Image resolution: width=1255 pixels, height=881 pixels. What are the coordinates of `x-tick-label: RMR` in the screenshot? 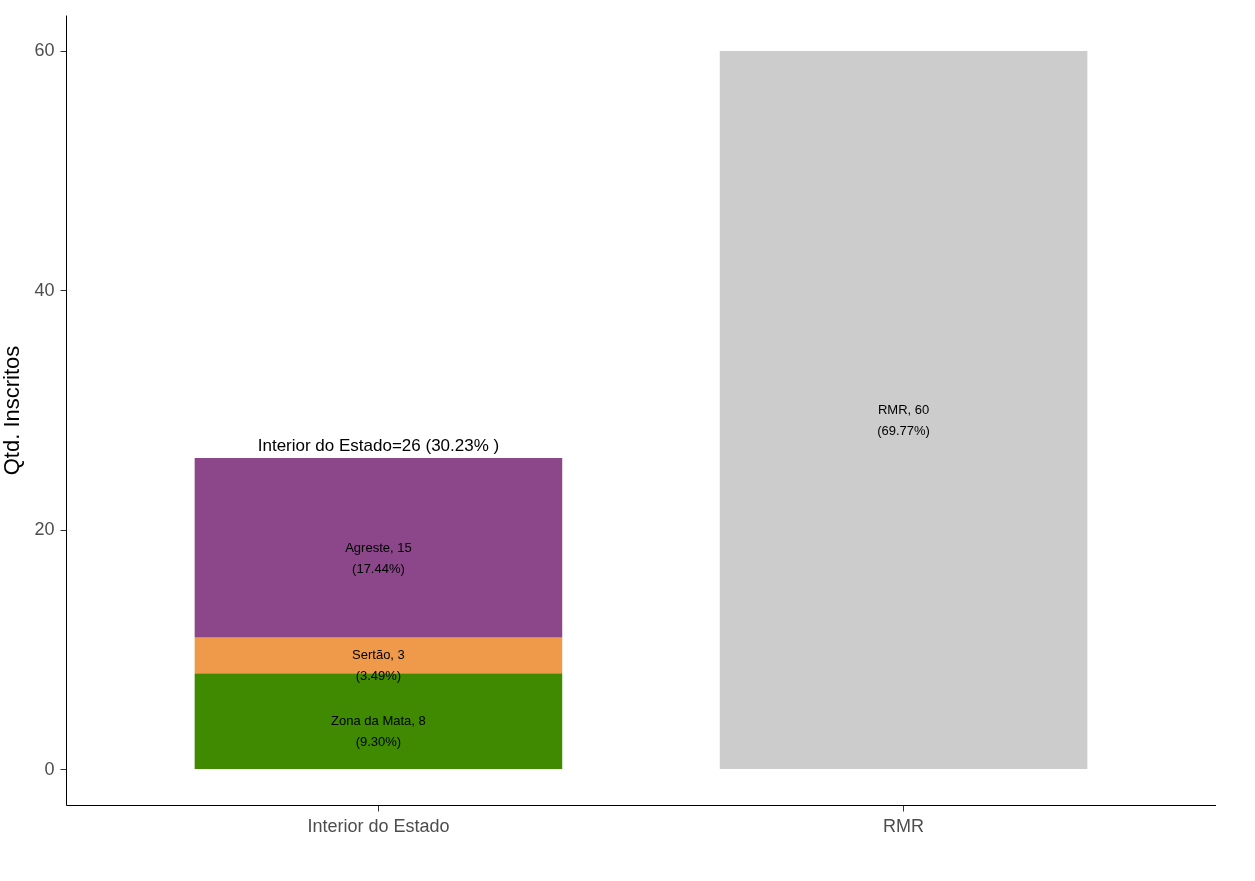 It's located at (904, 825).